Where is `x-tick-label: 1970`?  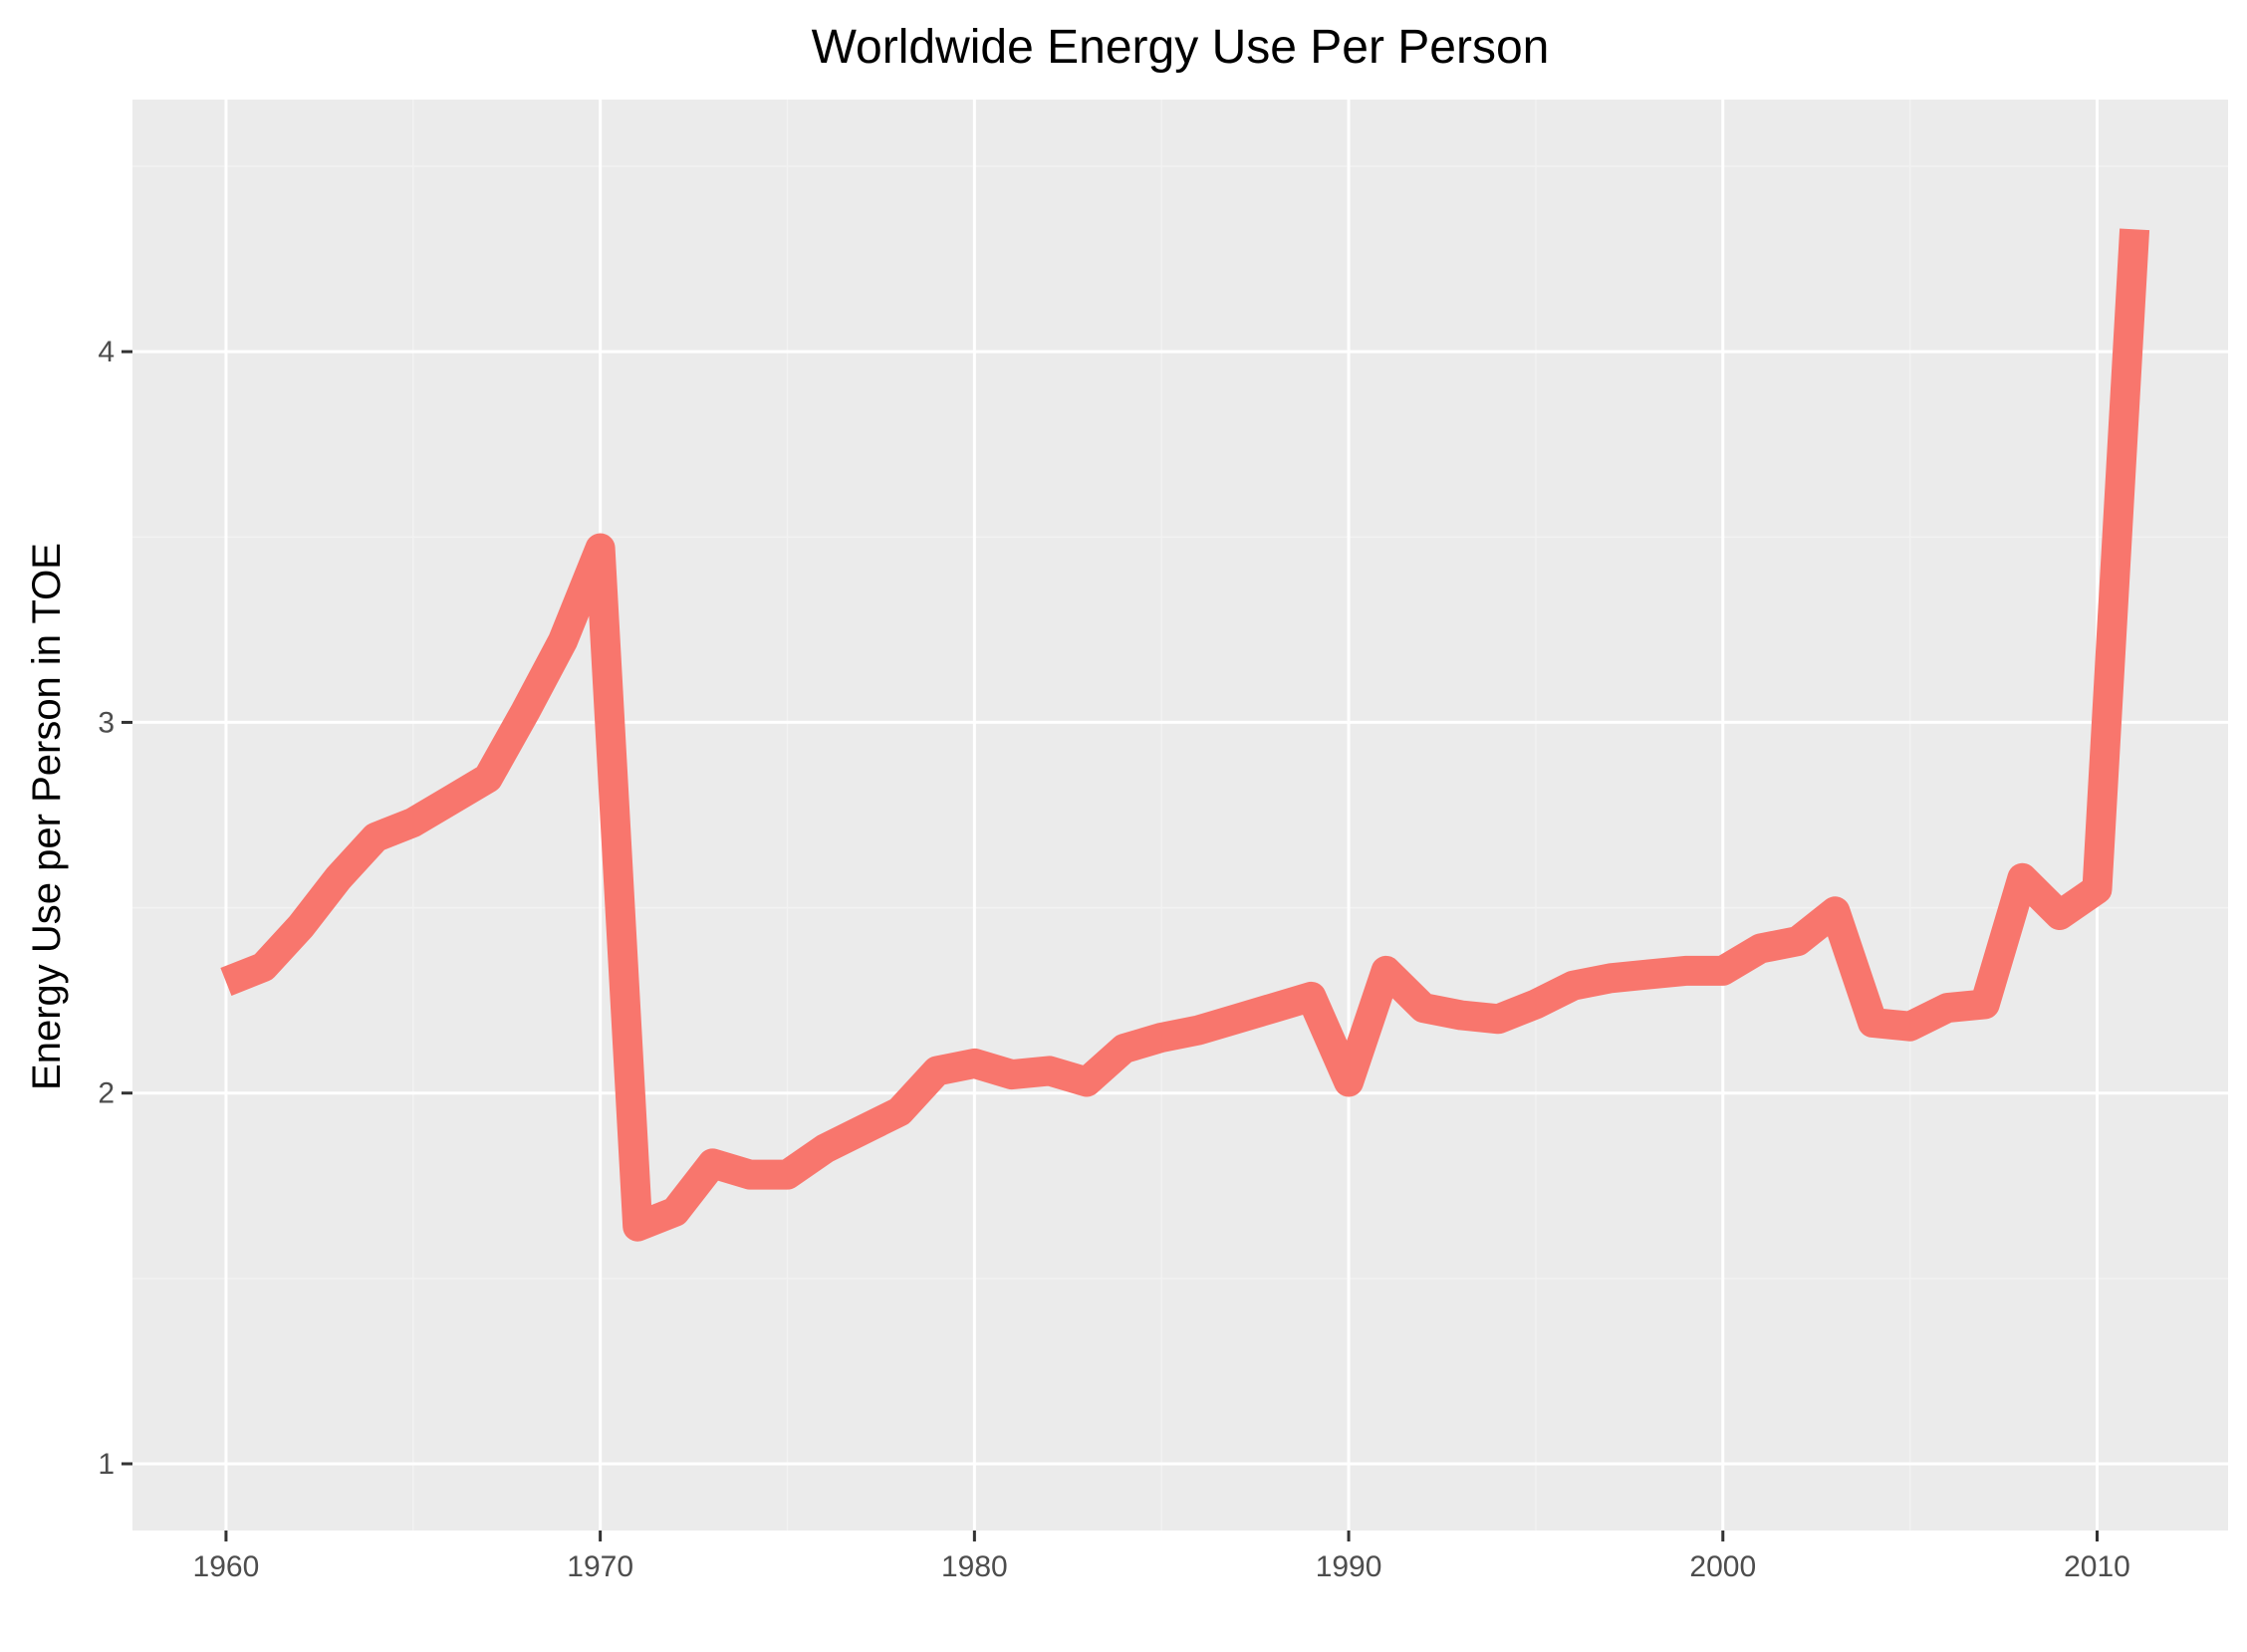 x-tick-label: 1970 is located at coordinates (600, 1566).